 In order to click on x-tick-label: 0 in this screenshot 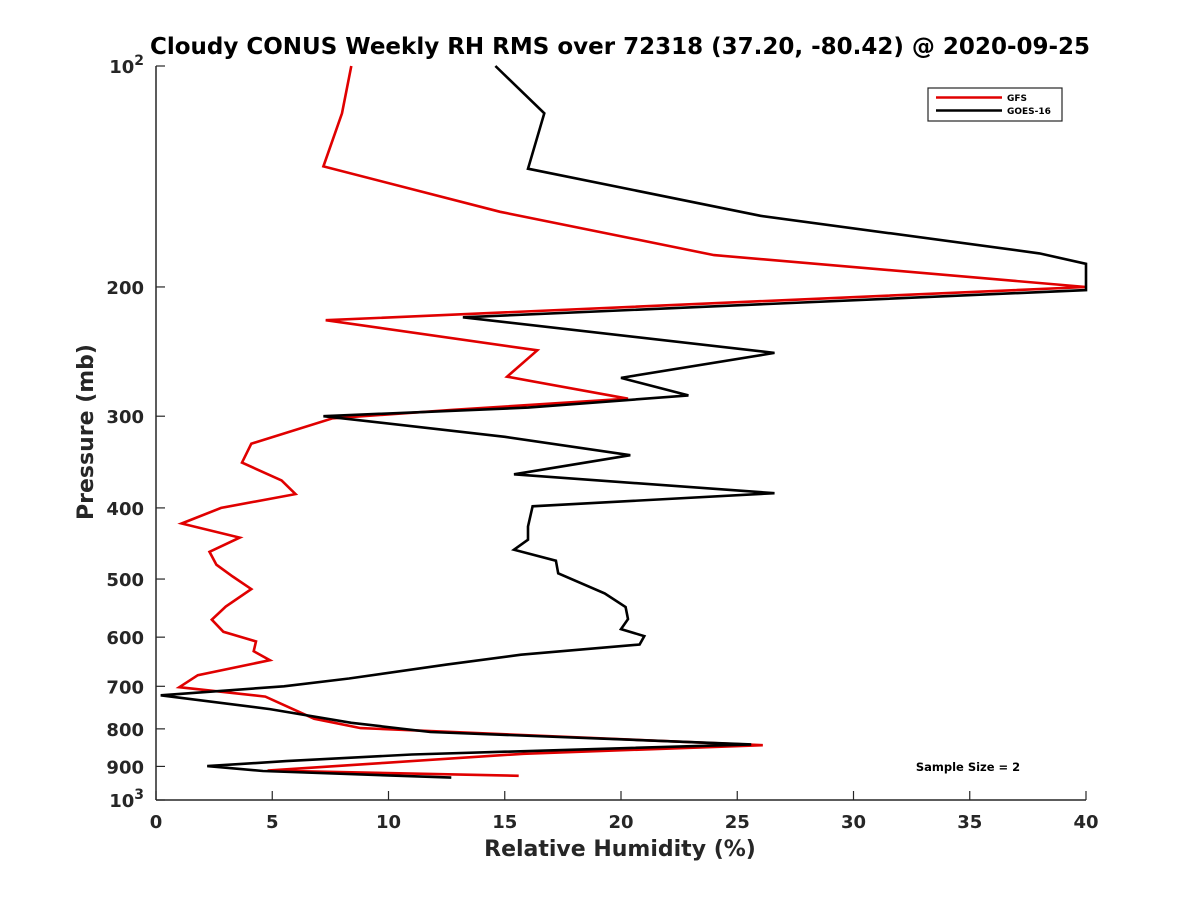, I will do `click(156, 822)`.